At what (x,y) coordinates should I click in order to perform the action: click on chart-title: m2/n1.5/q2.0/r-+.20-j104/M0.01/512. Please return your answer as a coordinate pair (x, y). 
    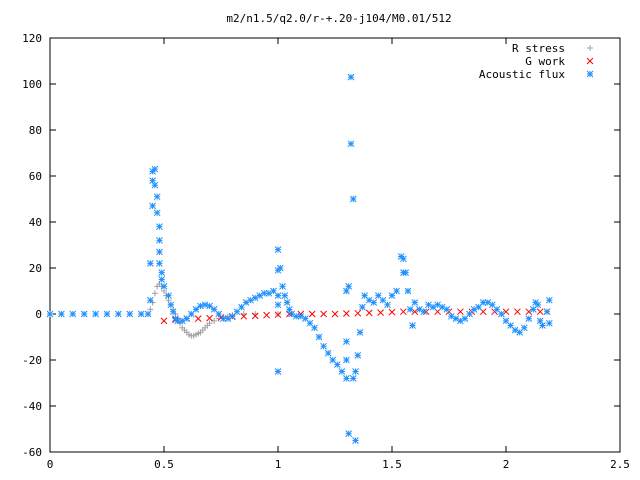
    Looking at the image, I should click on (338, 18).